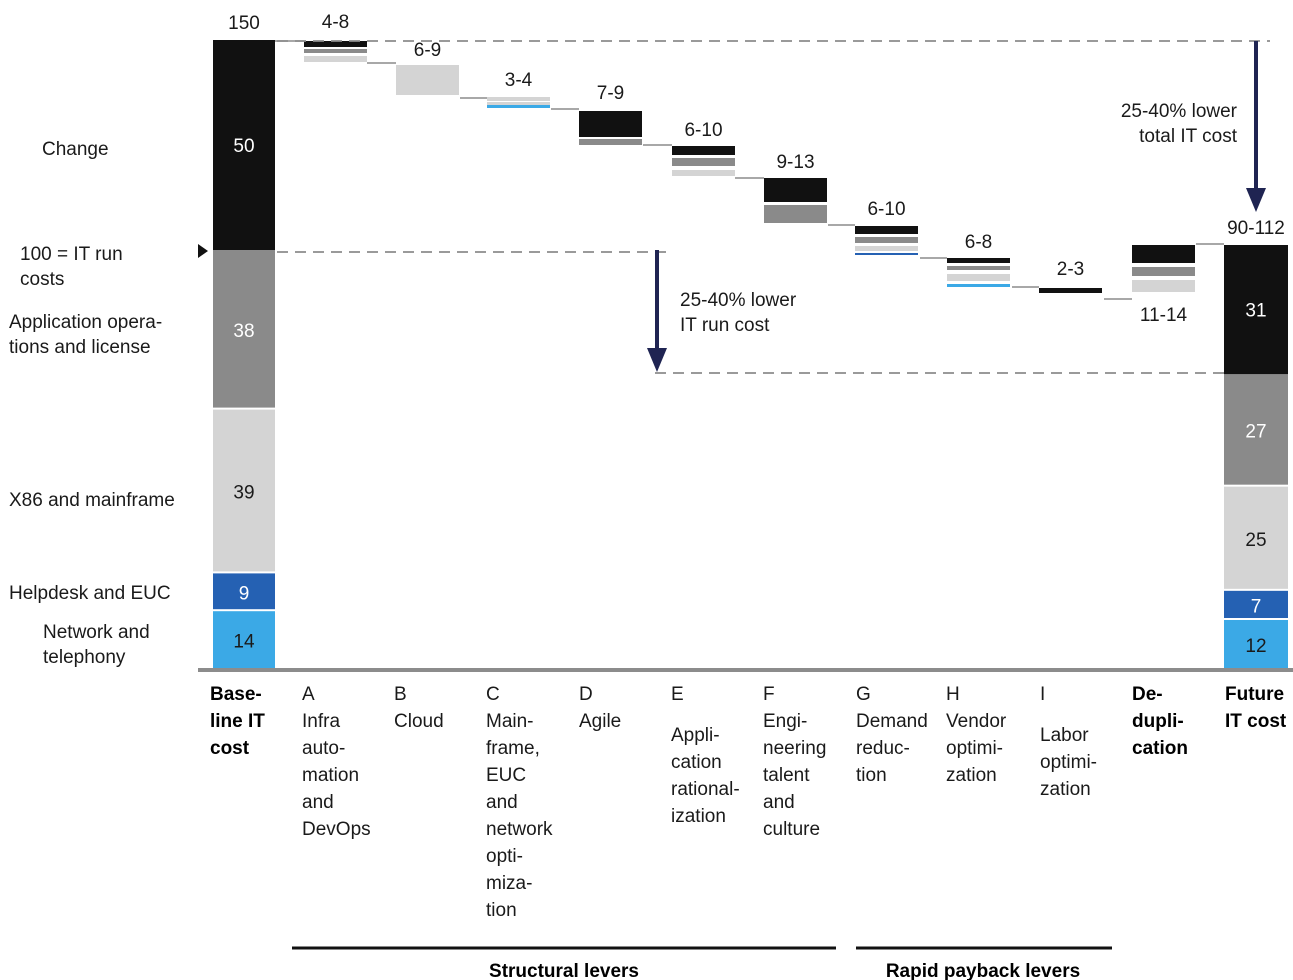 The height and width of the screenshot is (980, 1293). I want to click on future-bar-app_ops, so click(1256, 429).